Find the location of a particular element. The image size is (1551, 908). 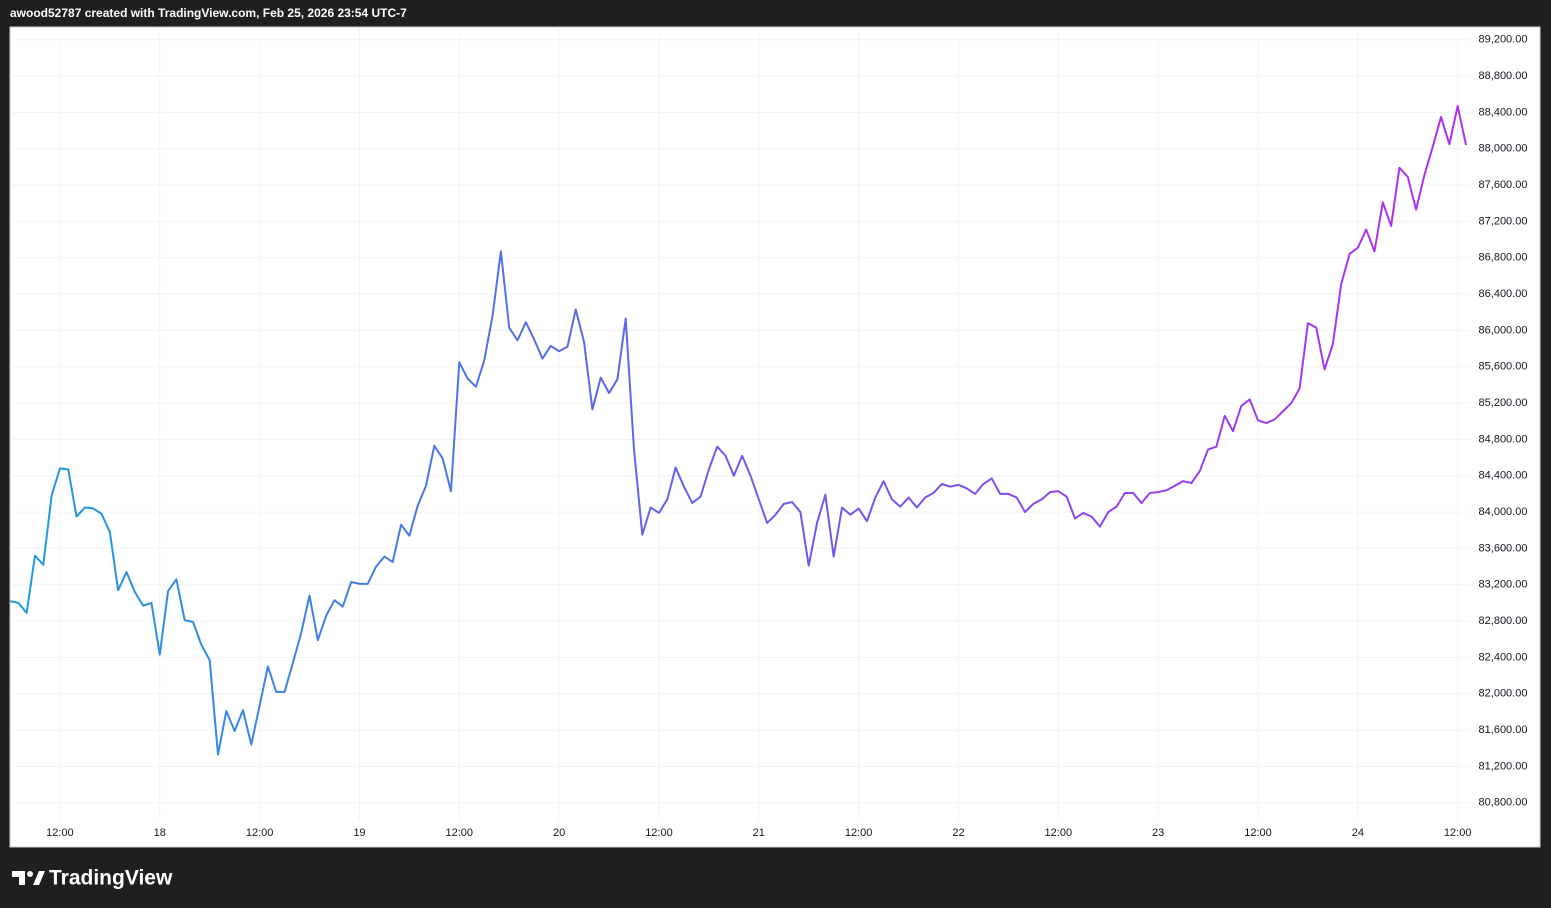

x-tick-label: 20 is located at coordinates (559, 833).